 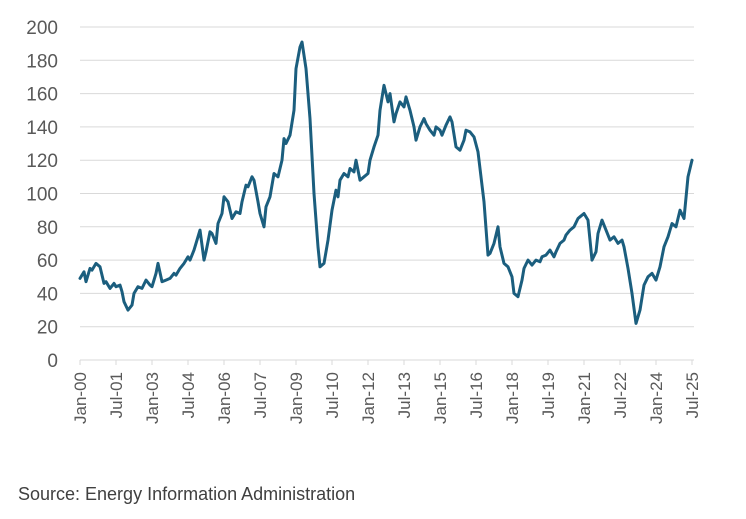 What do you see at coordinates (476, 395) in the screenshot?
I see `x-tick-label: Jul-16` at bounding box center [476, 395].